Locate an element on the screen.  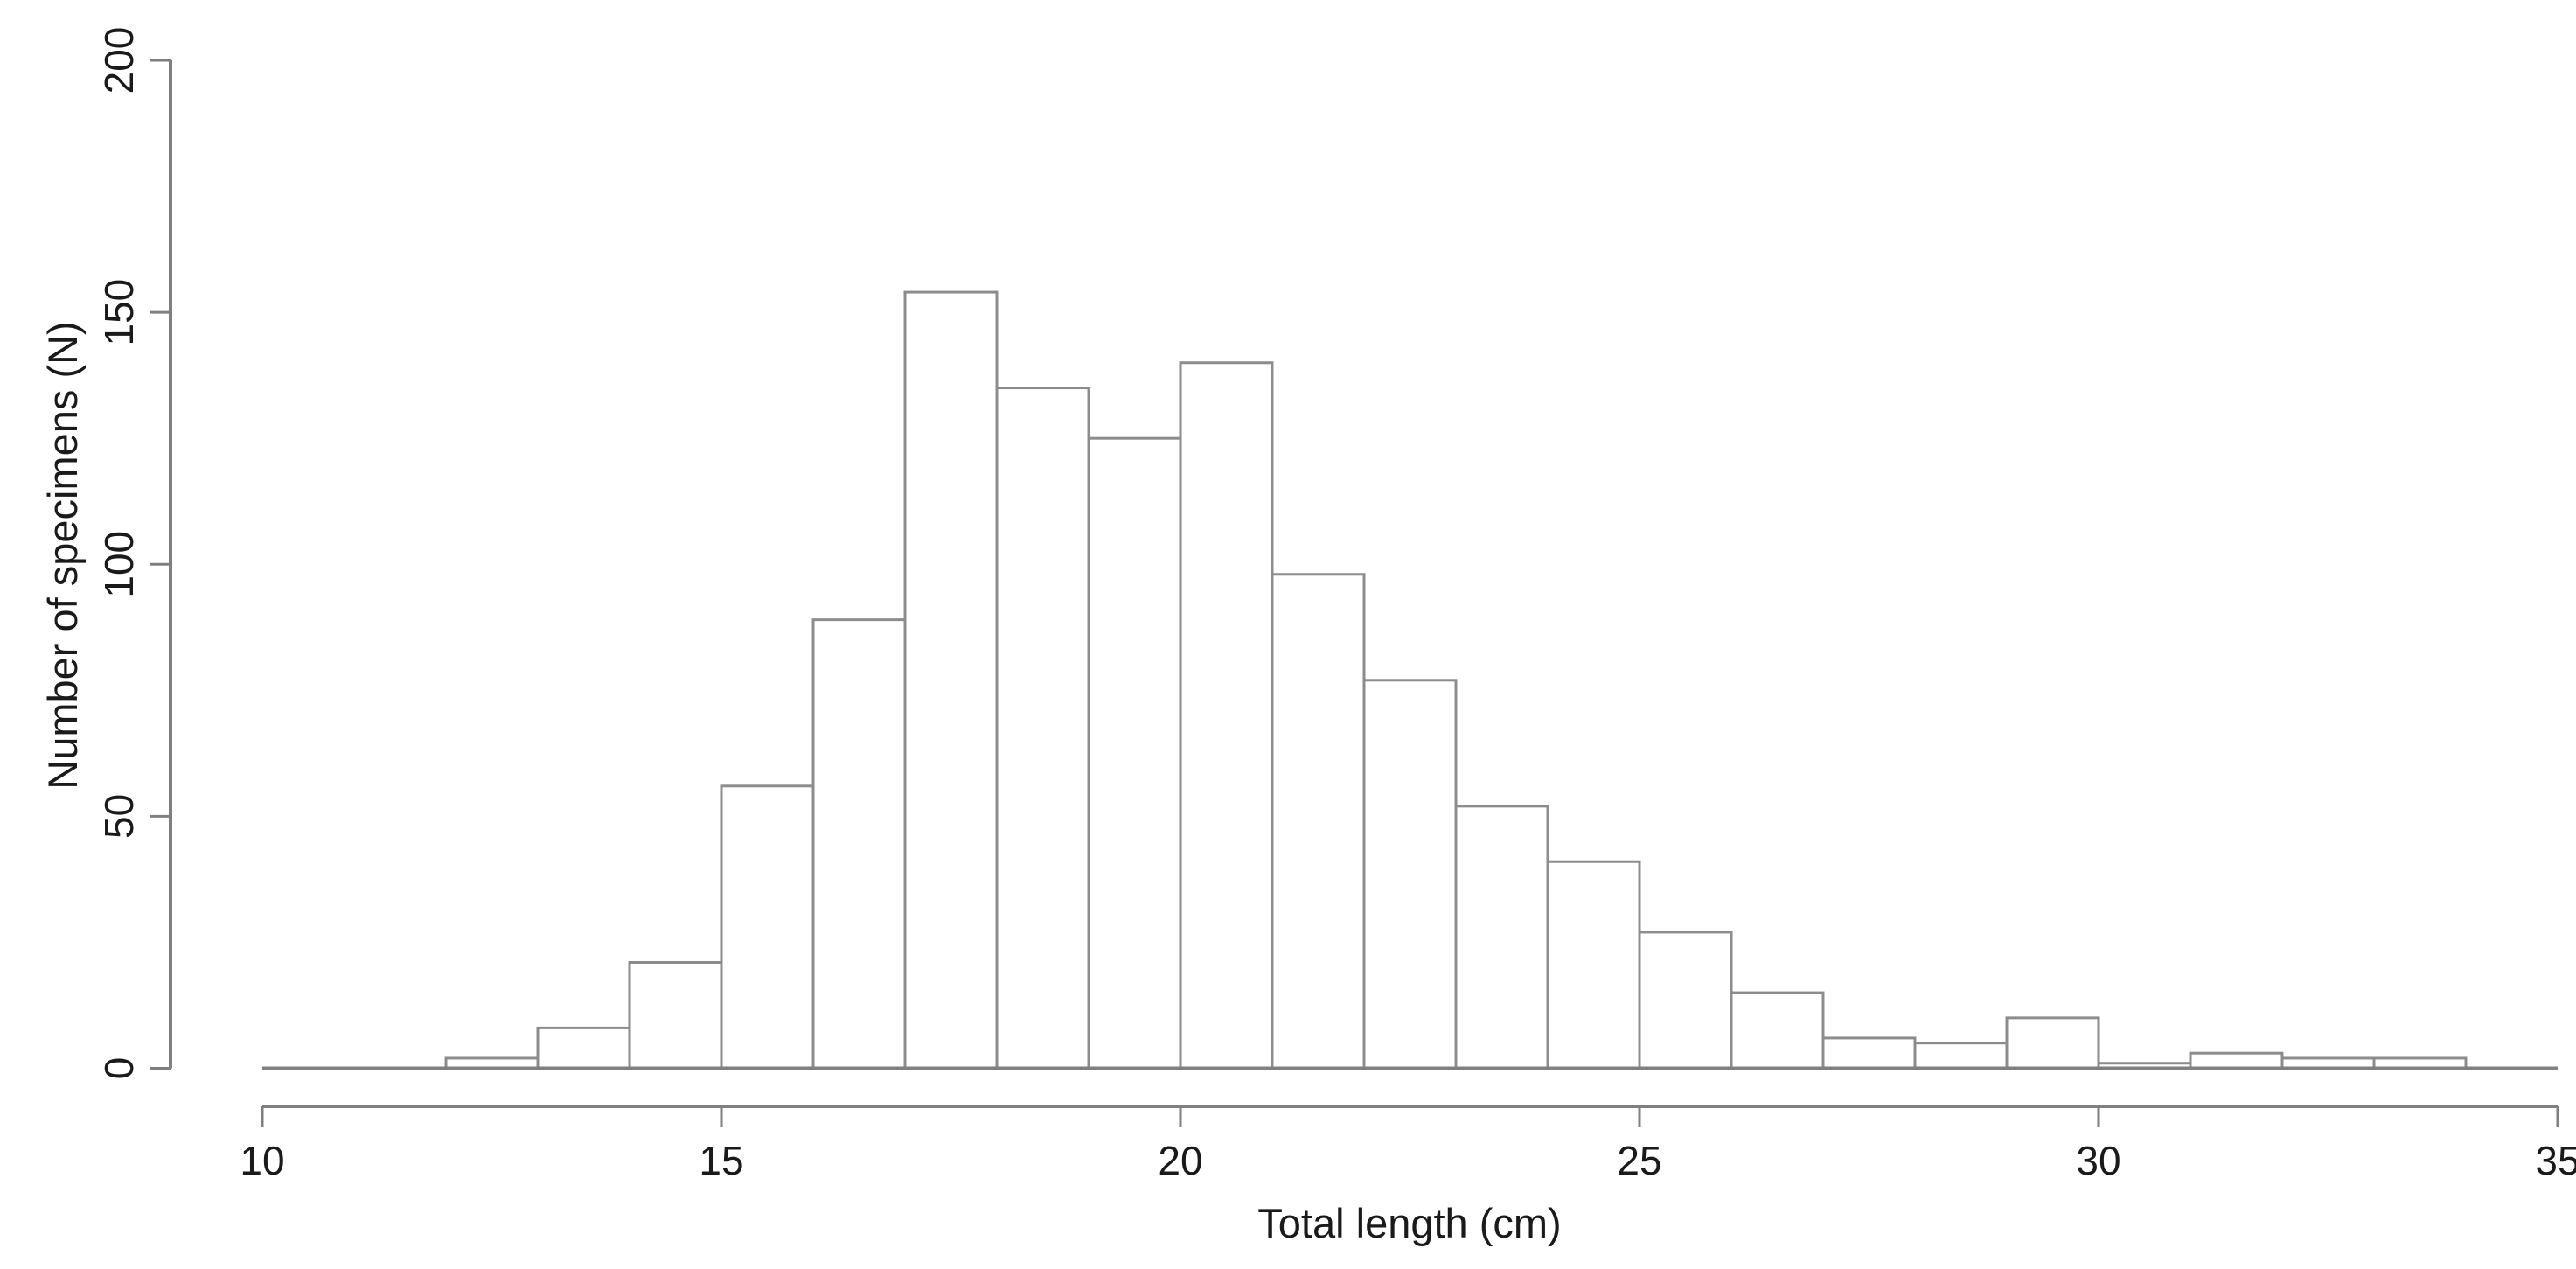
x-tick-label: 15 is located at coordinates (721, 1160).